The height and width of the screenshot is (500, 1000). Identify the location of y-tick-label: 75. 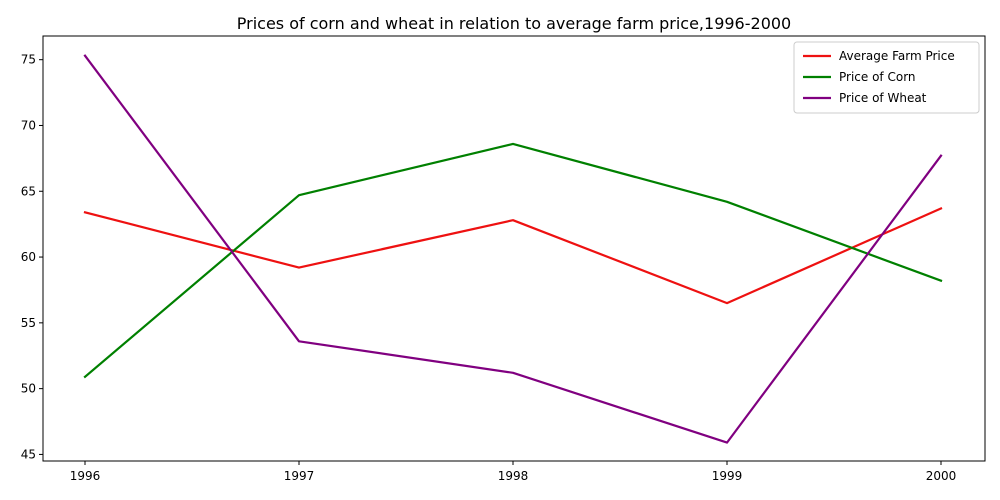
(28, 60).